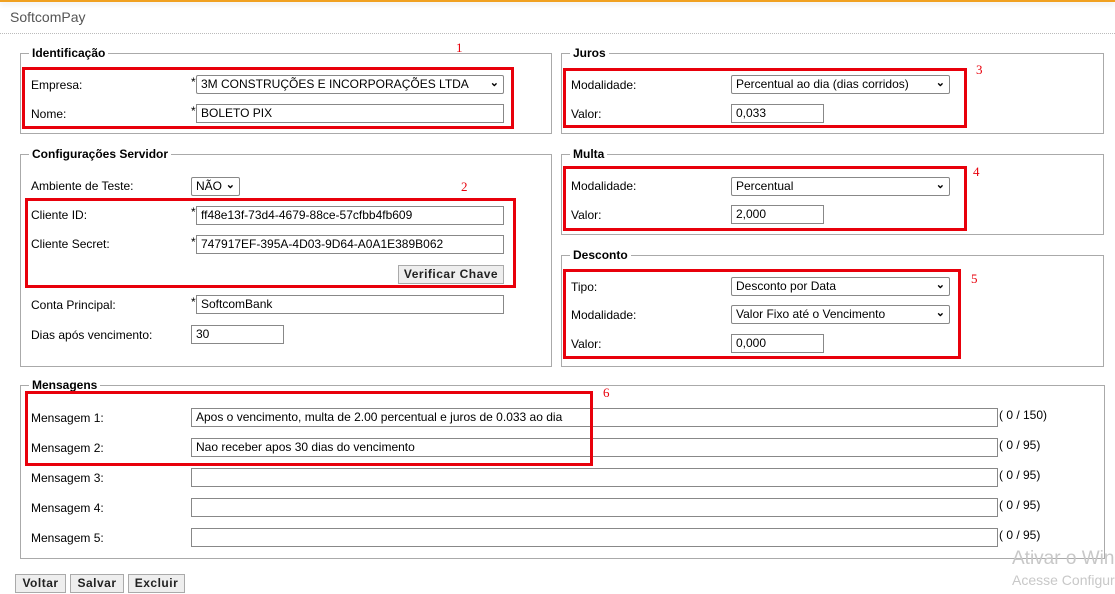 This screenshot has height=594, width=1115. Describe the element at coordinates (600, 255) in the screenshot. I see `legend-desconto: Desconto` at that location.